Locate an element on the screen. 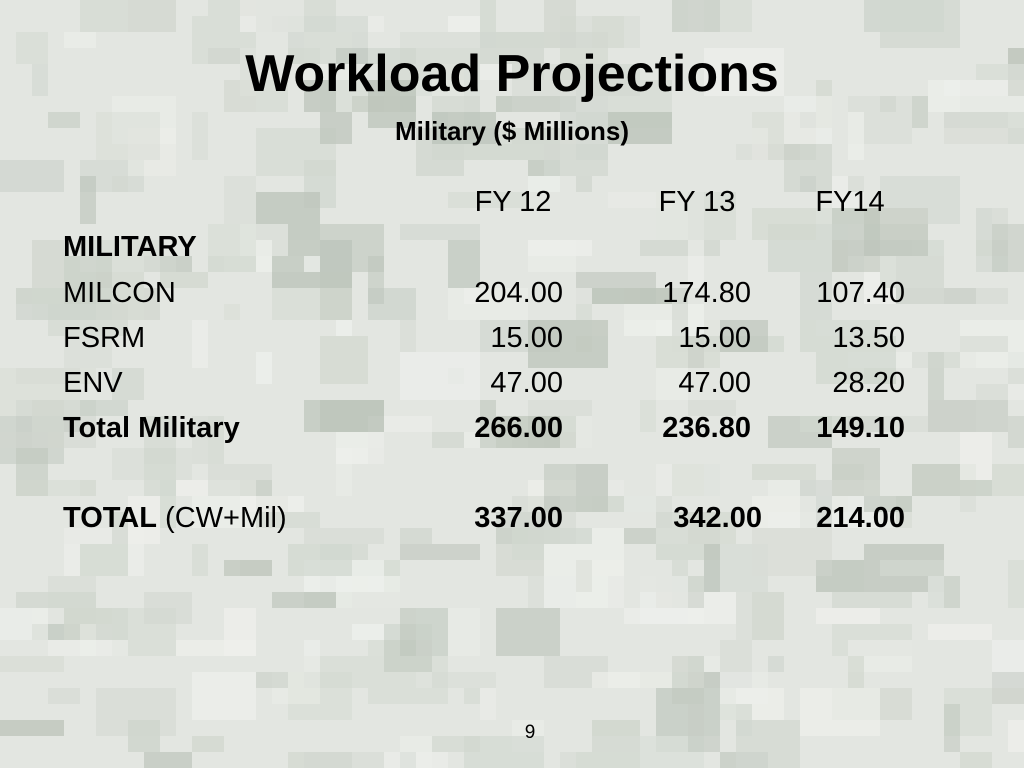 The image size is (1024, 768). column-header-fy14: FY14 is located at coordinates (850, 202).